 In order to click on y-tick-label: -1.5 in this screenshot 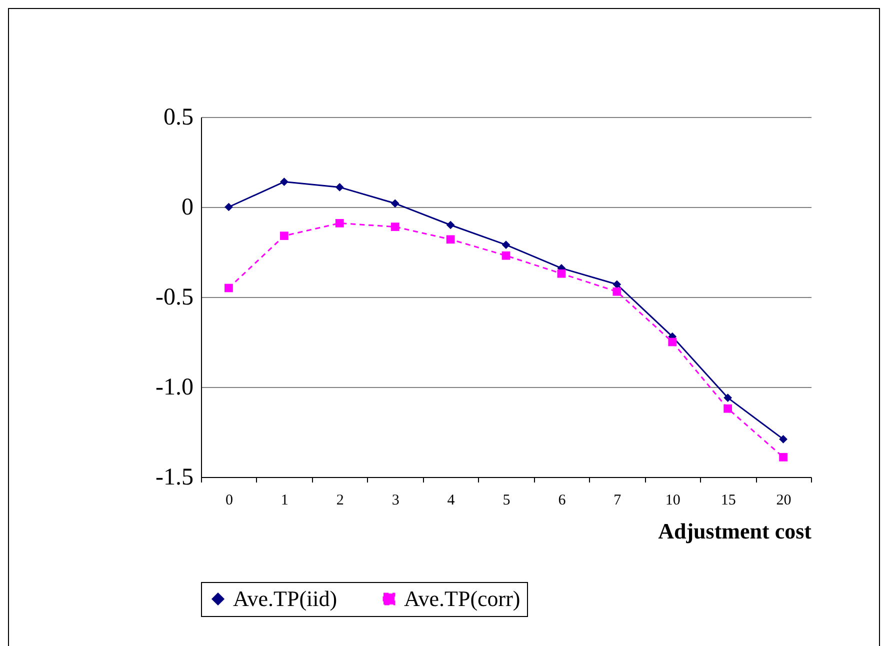, I will do `click(175, 477)`.